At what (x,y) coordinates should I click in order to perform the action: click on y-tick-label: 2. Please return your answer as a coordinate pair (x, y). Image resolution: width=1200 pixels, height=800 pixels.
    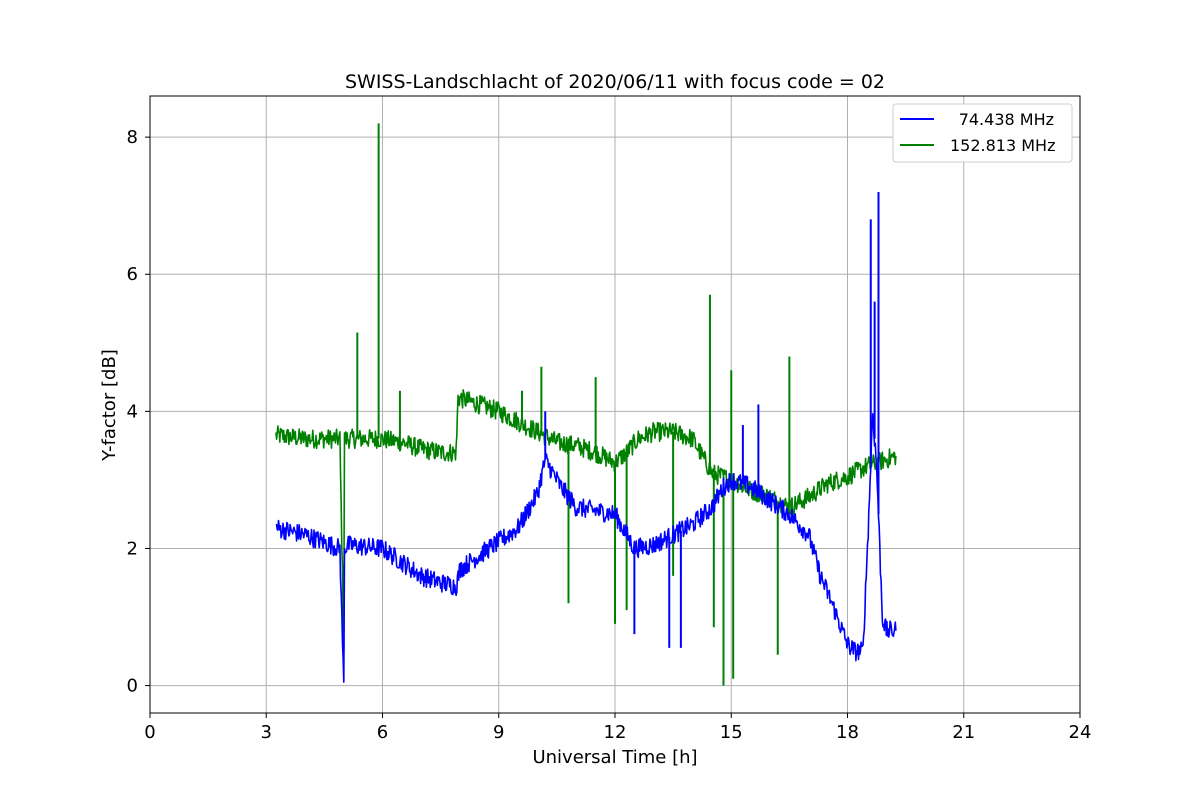
    Looking at the image, I should click on (132, 548).